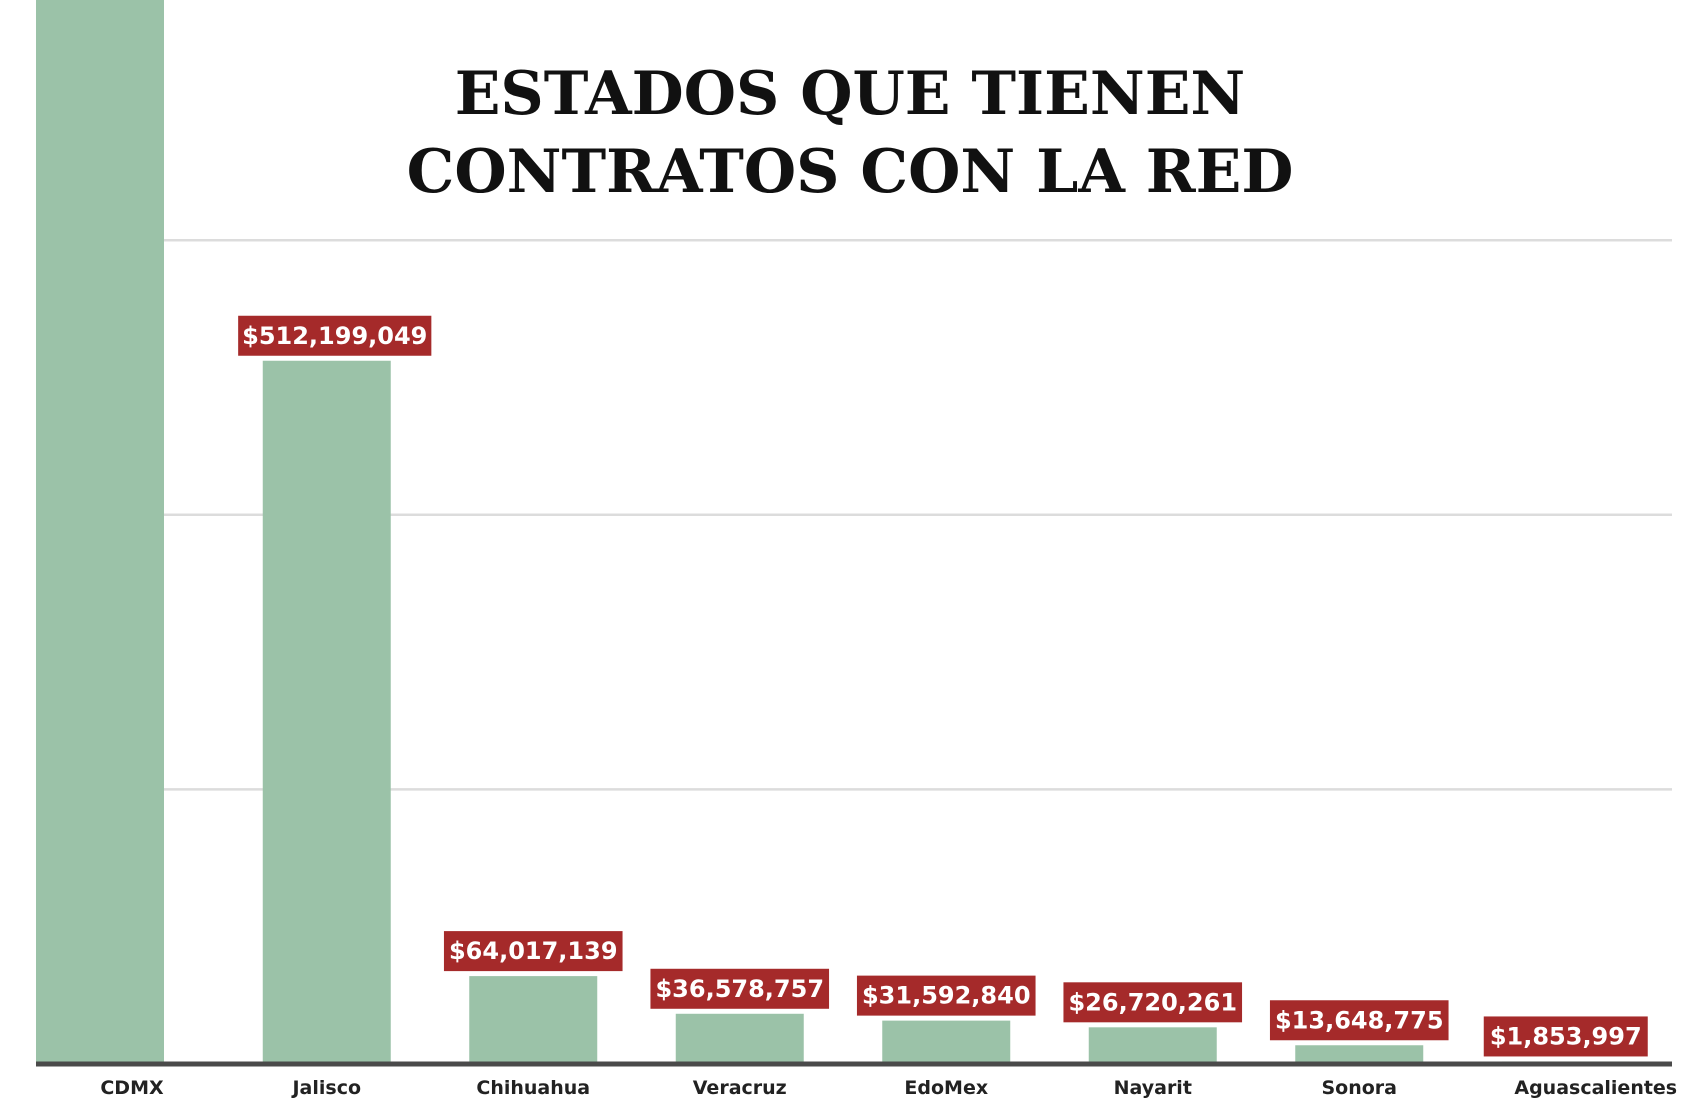 This screenshot has height=1107, width=1700. Describe the element at coordinates (132, 1088) in the screenshot. I see `category-label-cdmx: CDMX` at that location.